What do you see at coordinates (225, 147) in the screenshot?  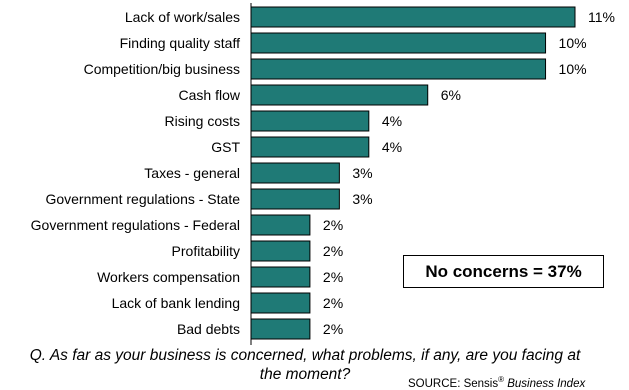 I see `category-label: GST` at bounding box center [225, 147].